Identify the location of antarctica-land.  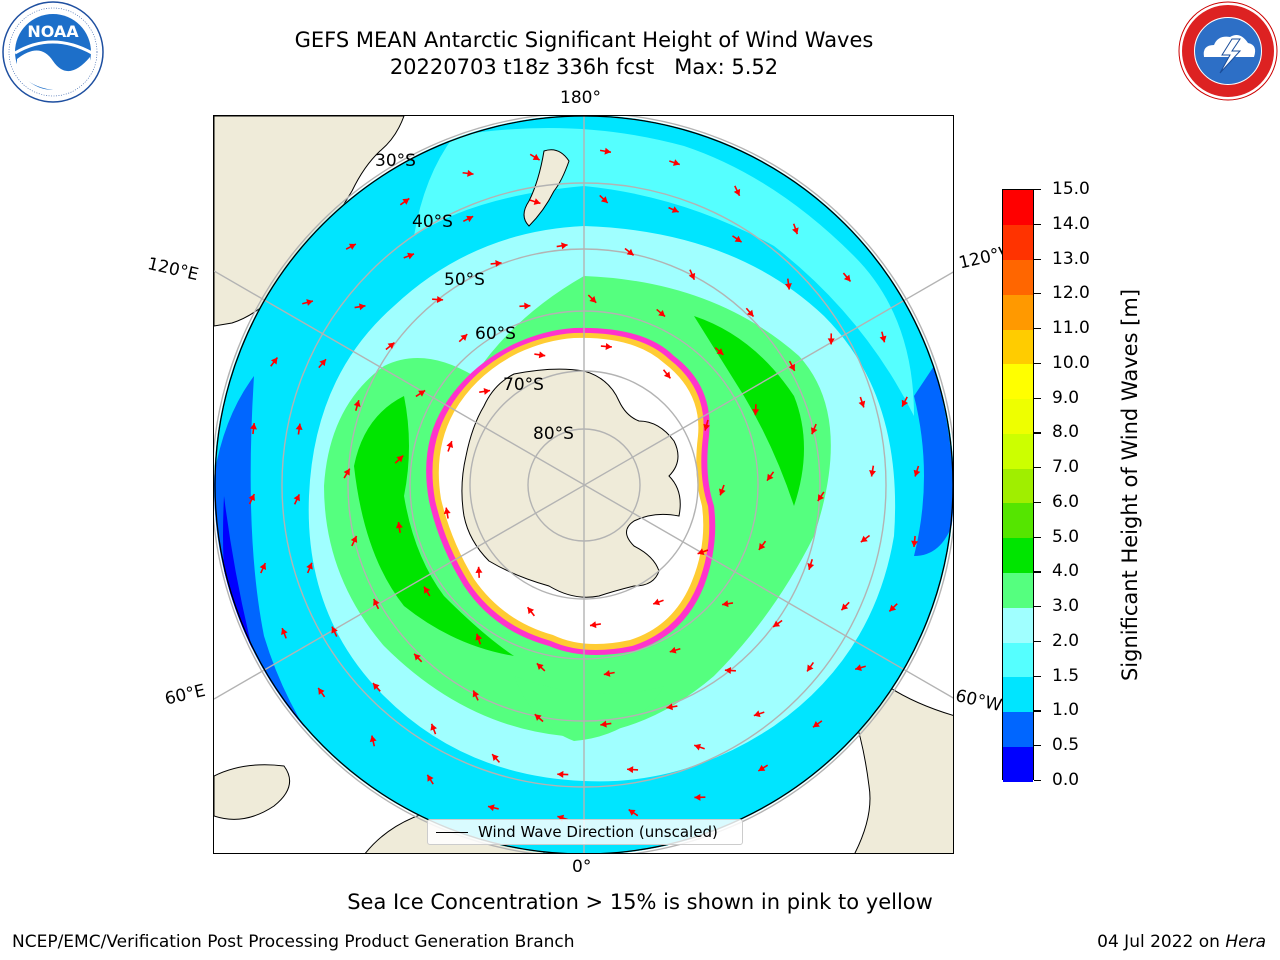
(571, 483).